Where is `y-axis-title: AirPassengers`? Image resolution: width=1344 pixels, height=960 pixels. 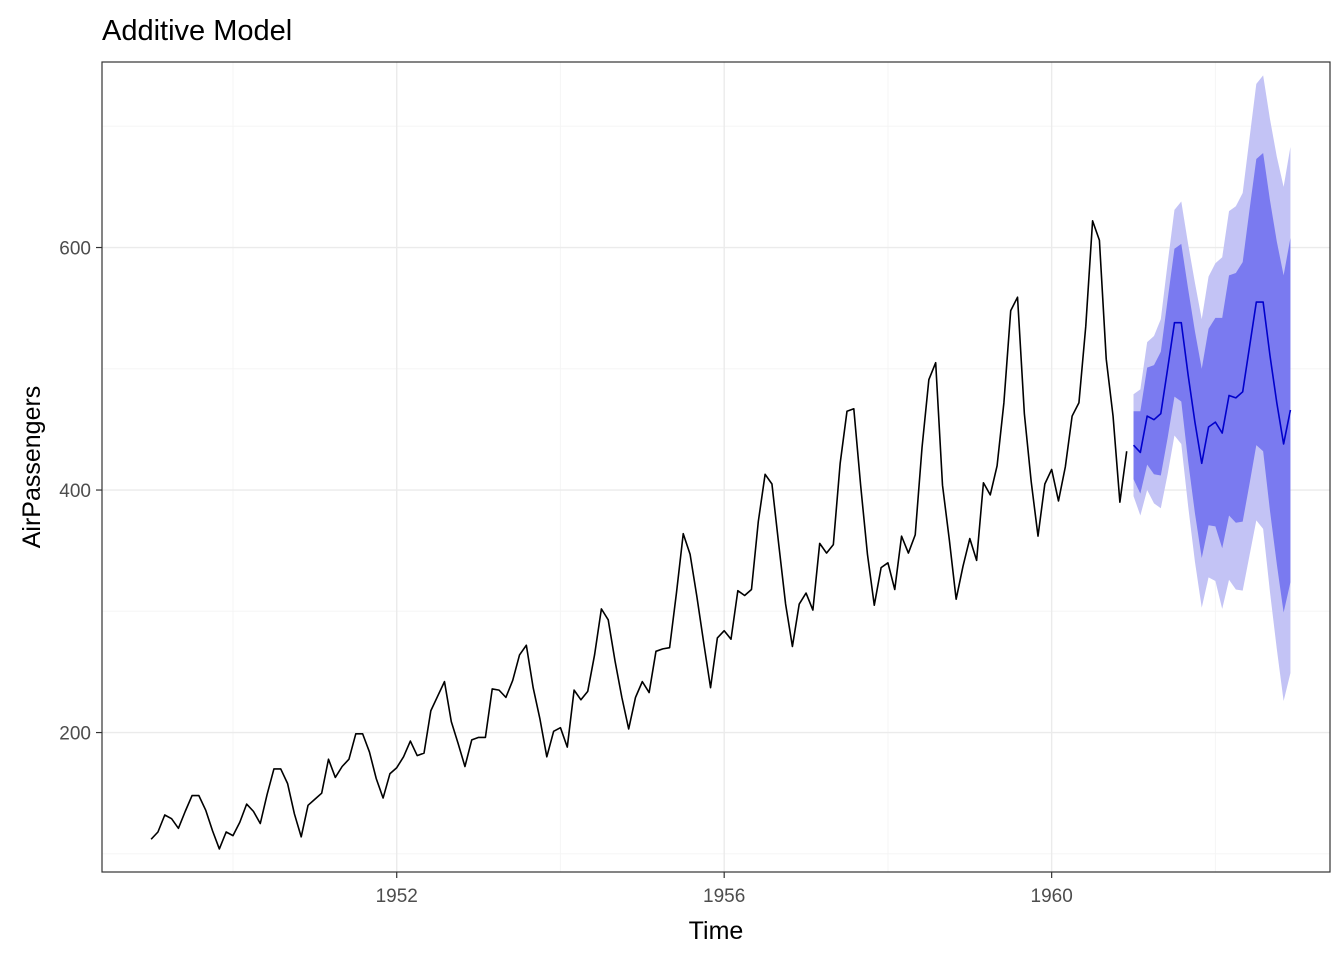
y-axis-title: AirPassengers is located at coordinates (32, 467).